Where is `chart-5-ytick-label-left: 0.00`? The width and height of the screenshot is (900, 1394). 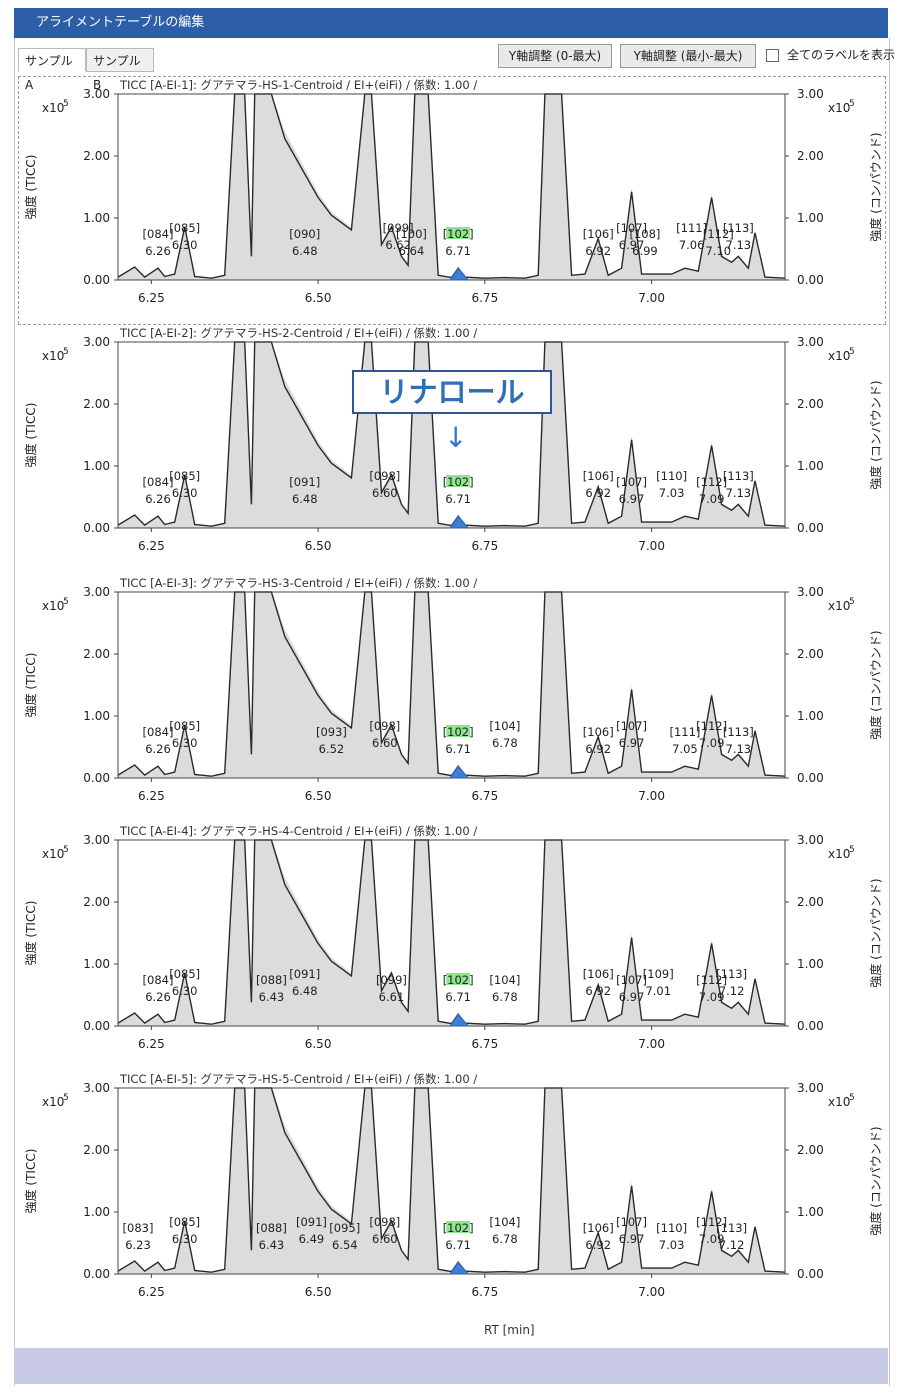 chart-5-ytick-label-left: 0.00 is located at coordinates (96, 1274).